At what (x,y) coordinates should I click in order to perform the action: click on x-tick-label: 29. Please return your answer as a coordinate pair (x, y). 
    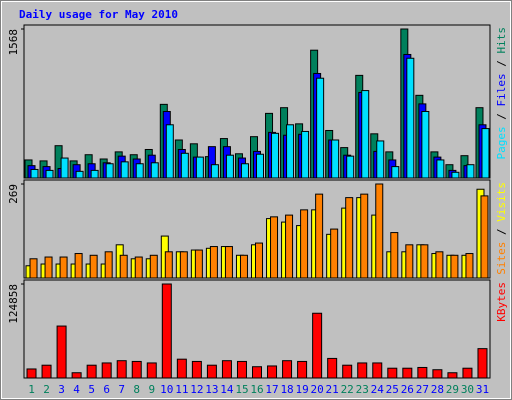
    Looking at the image, I should click on (452, 389).